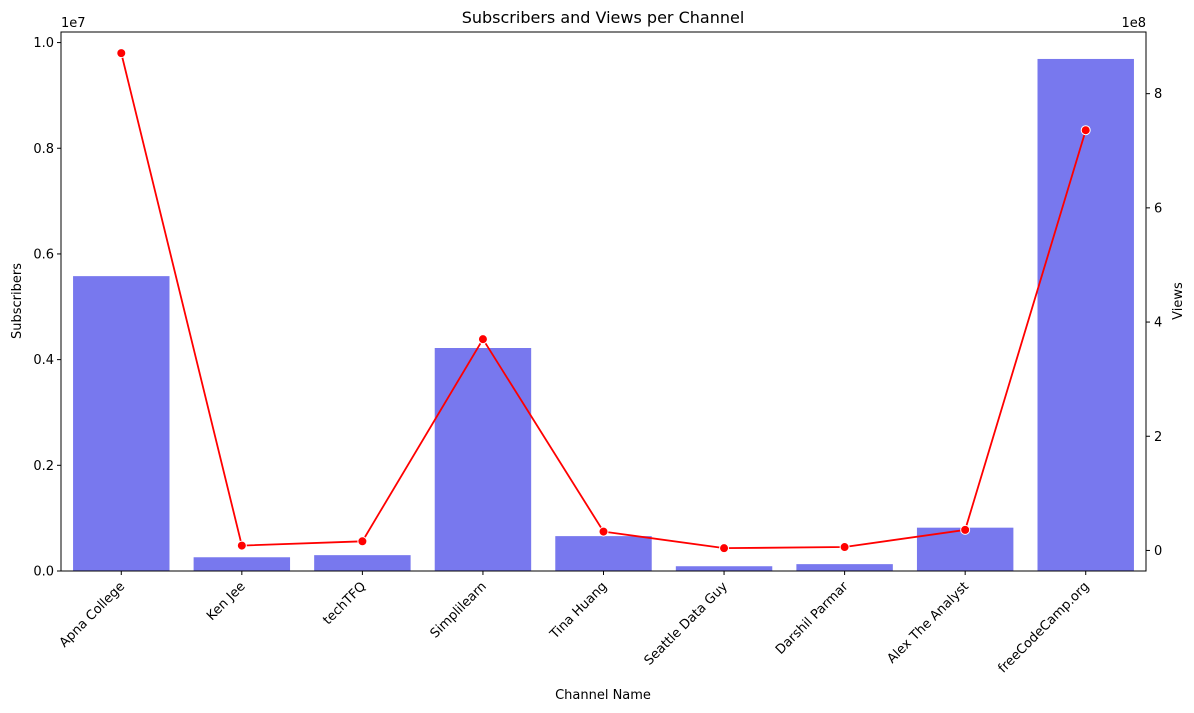 Image resolution: width=1194 pixels, height=713 pixels. I want to click on left-y-axis: 0.0 0.2 0.4 0.6 0.8 1.0, so click(47, 308).